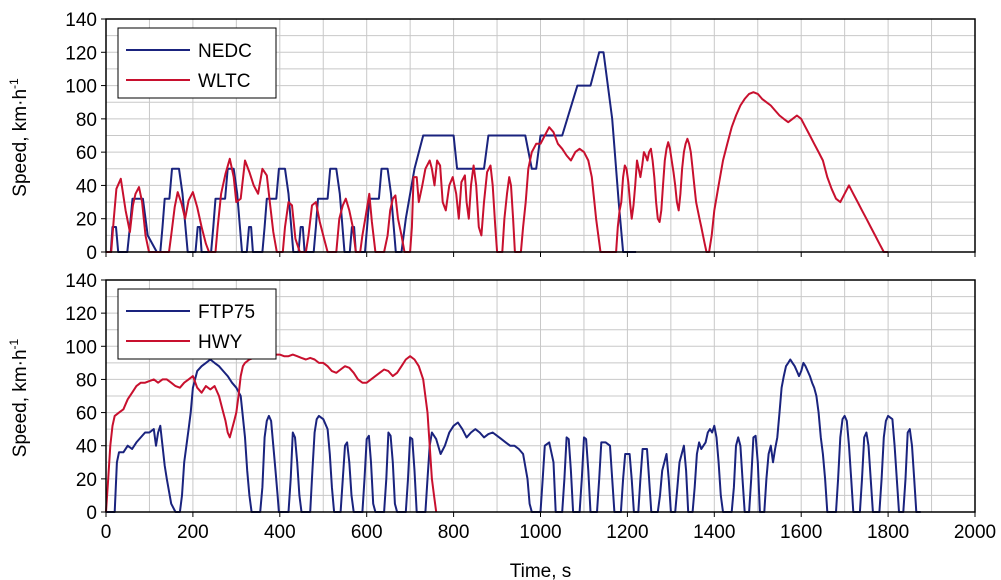  Describe the element at coordinates (226, 312) in the screenshot. I see `legend-label-ftp75: FTP75` at that location.